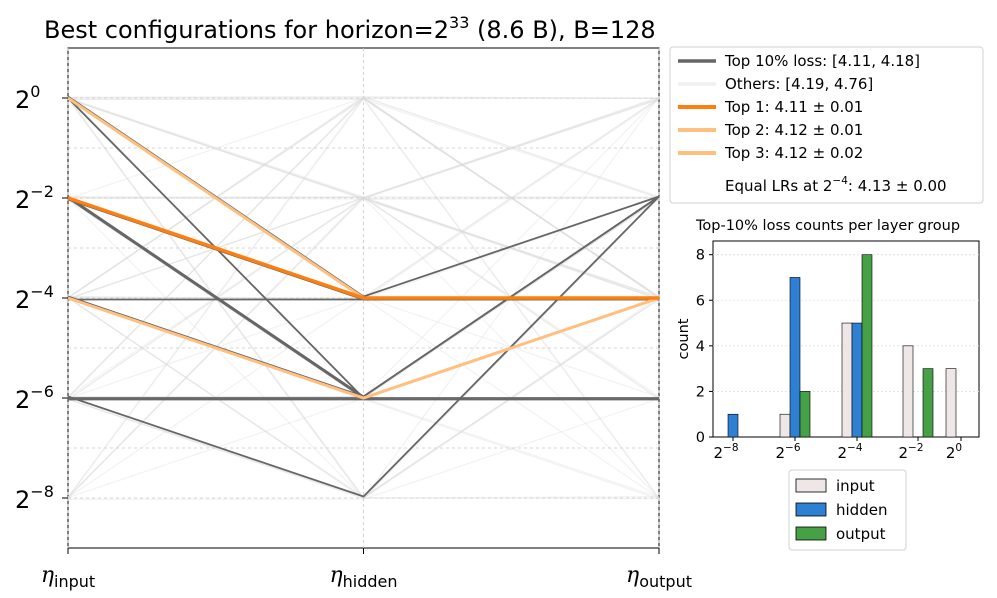 Image resolution: width=997 pixels, height=598 pixels. I want to click on bar-y-tick-label: 2, so click(700, 392).